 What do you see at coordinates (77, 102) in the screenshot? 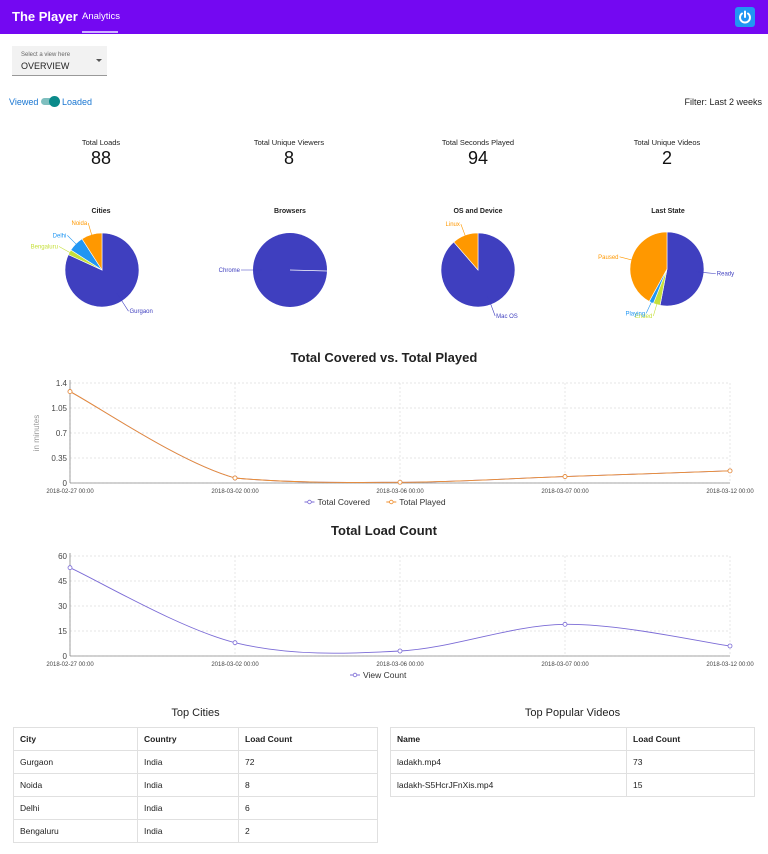
I see `toggle-label-loaded: Loaded` at bounding box center [77, 102].